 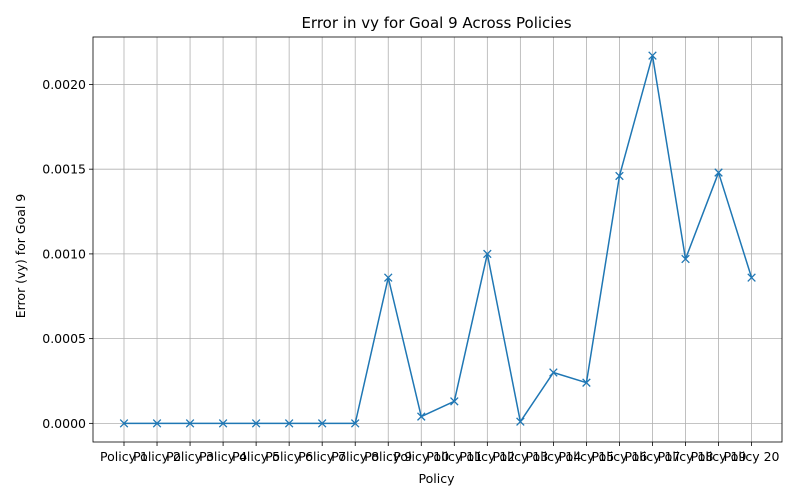 What do you see at coordinates (355, 456) in the screenshot?
I see `x-tick-label: Policy 8` at bounding box center [355, 456].